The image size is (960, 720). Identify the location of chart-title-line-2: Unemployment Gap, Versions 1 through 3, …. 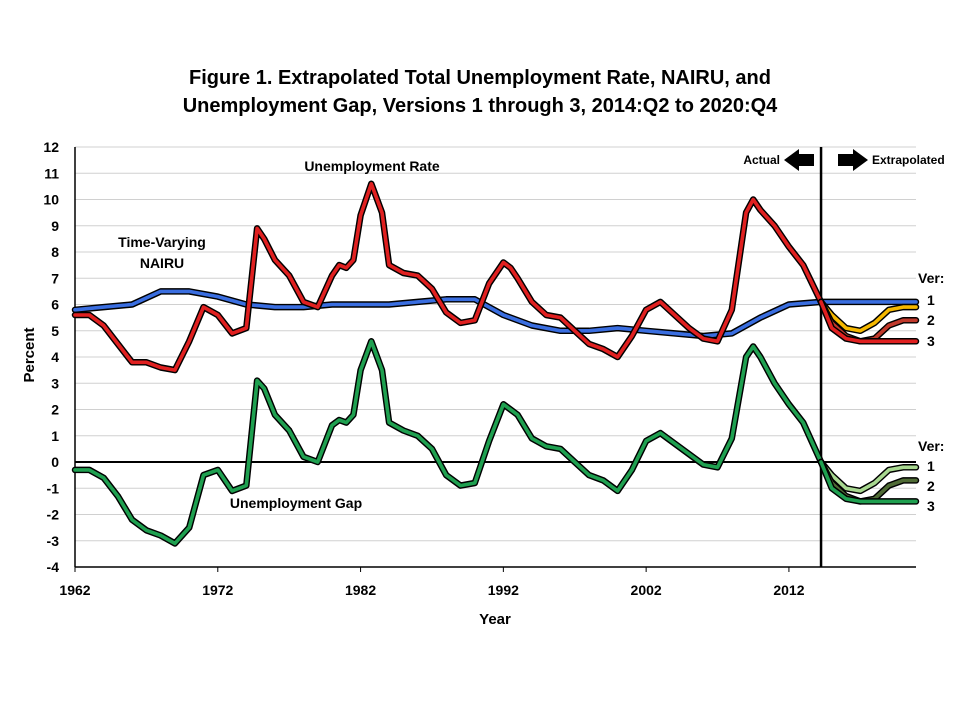
(480, 106).